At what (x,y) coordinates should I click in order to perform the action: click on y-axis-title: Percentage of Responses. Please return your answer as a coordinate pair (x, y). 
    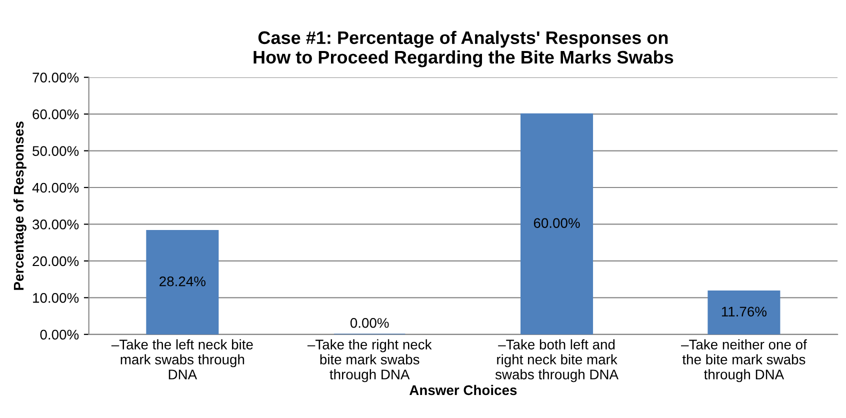
    Looking at the image, I should click on (19, 206).